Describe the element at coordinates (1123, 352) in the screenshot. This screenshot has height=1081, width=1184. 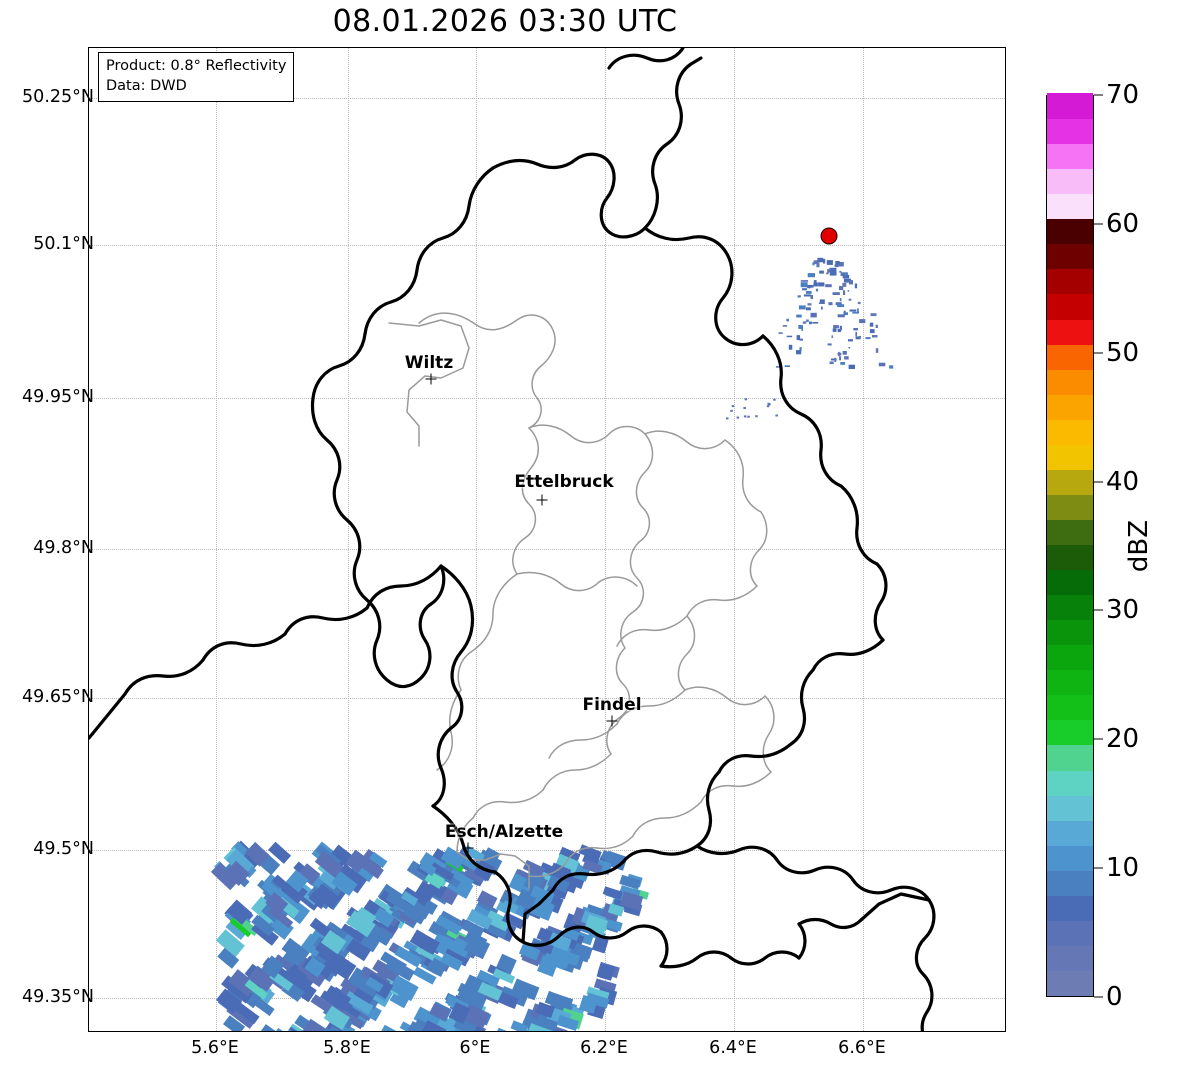
I see `colorbar-tick-label: 50` at that location.